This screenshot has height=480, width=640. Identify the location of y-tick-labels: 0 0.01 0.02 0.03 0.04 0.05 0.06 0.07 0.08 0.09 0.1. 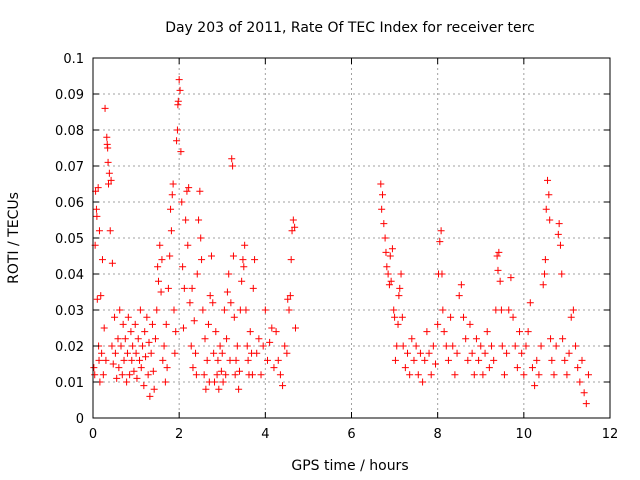
(69, 239).